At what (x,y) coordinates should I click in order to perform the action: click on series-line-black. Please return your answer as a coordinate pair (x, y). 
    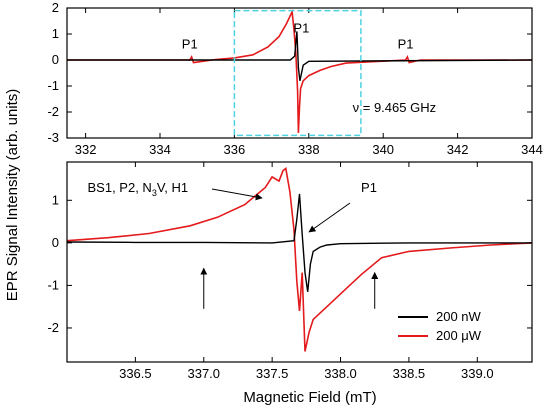
    Looking at the image, I should click on (299, 56).